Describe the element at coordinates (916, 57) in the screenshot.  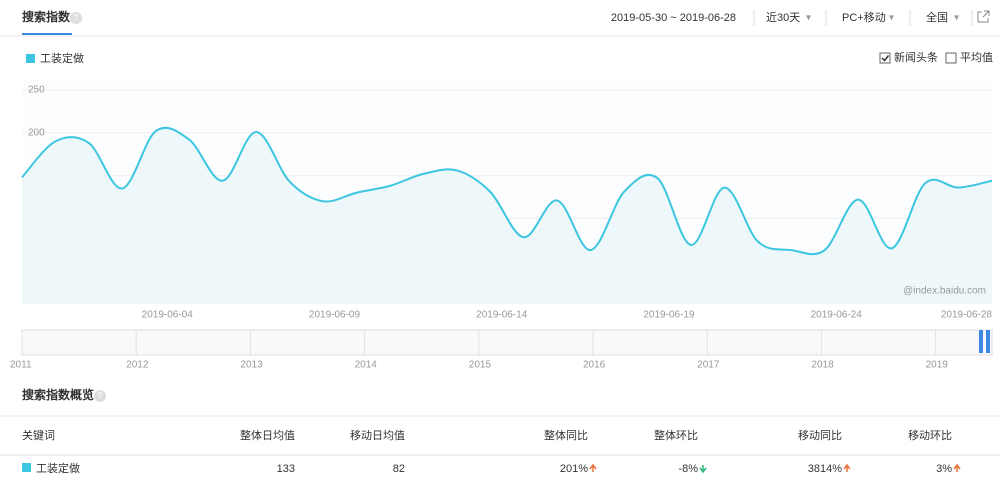
I see `checkbox-label: 新闻头条` at that location.